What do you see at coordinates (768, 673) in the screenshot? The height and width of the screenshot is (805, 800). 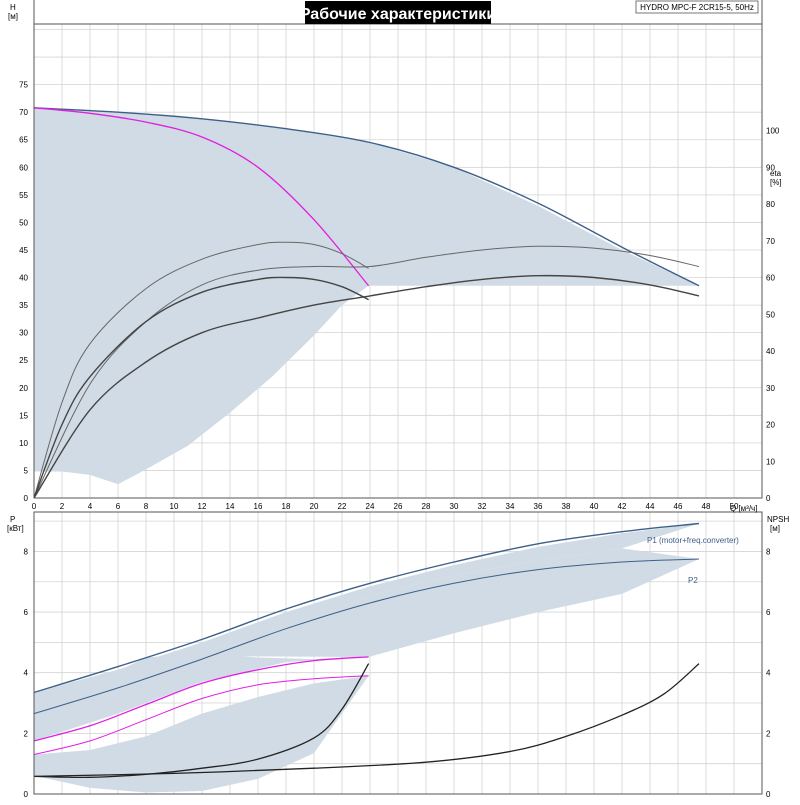 I see `y-tick-label-right-bottom: 4` at bounding box center [768, 673].